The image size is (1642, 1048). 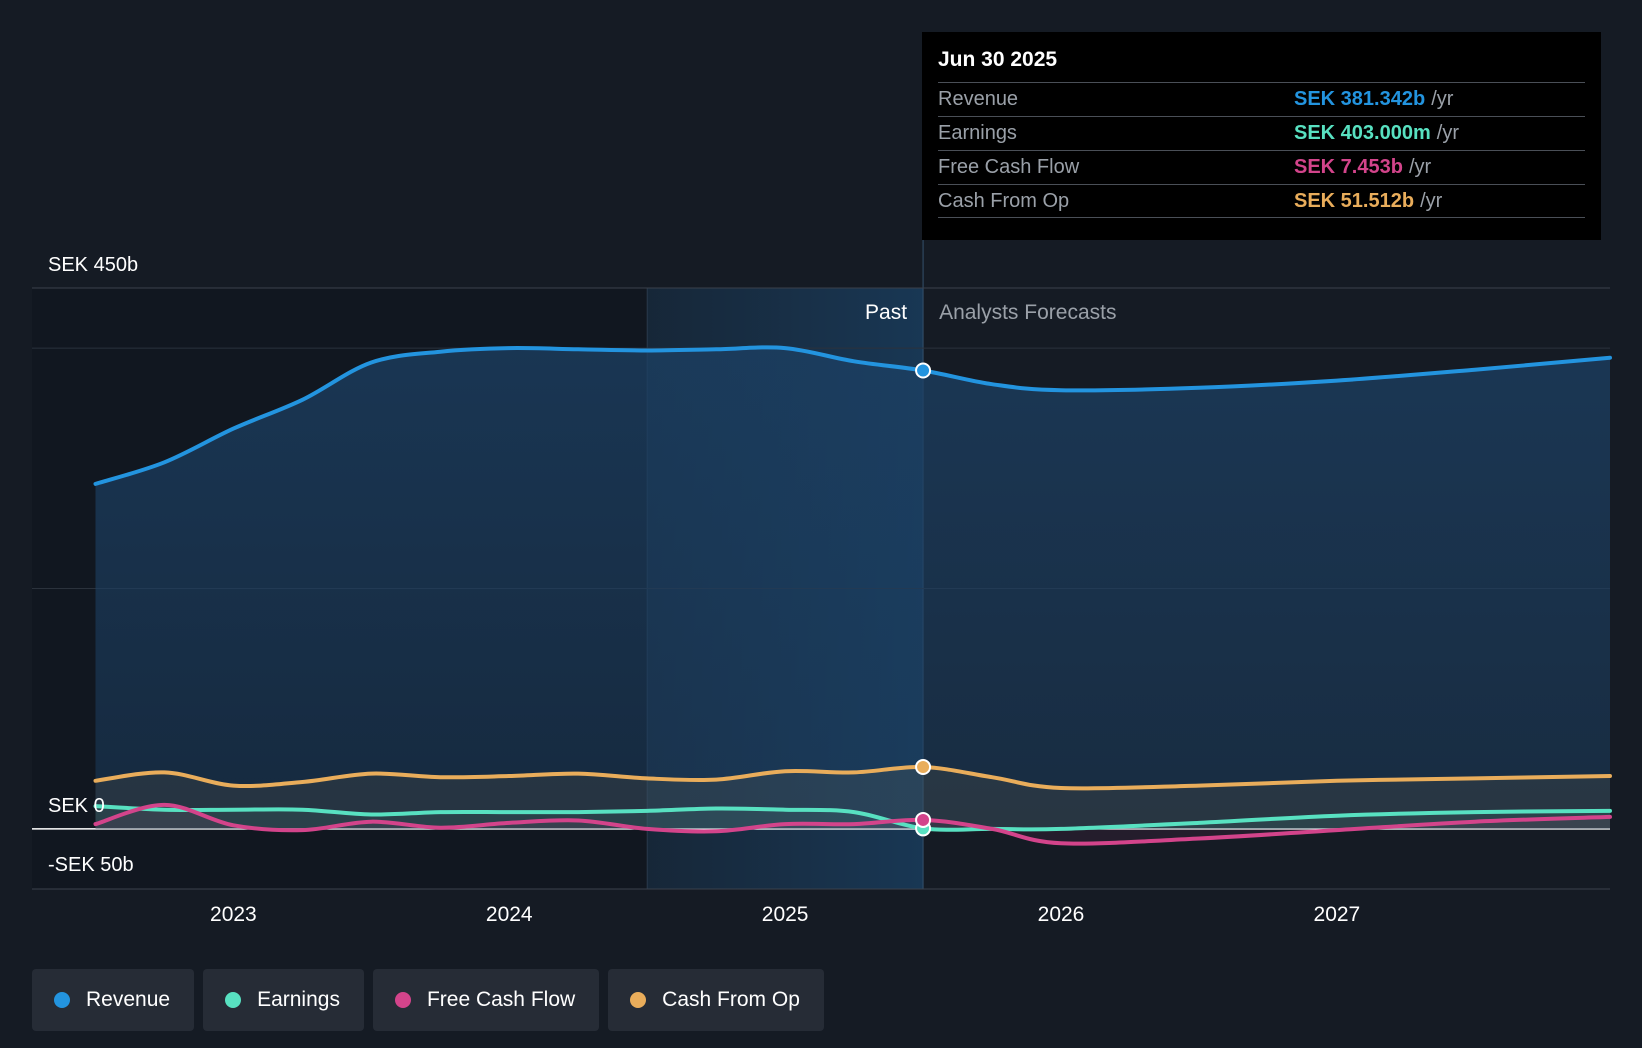 I want to click on y-tick-label: SEK 450b, so click(x=93, y=265).